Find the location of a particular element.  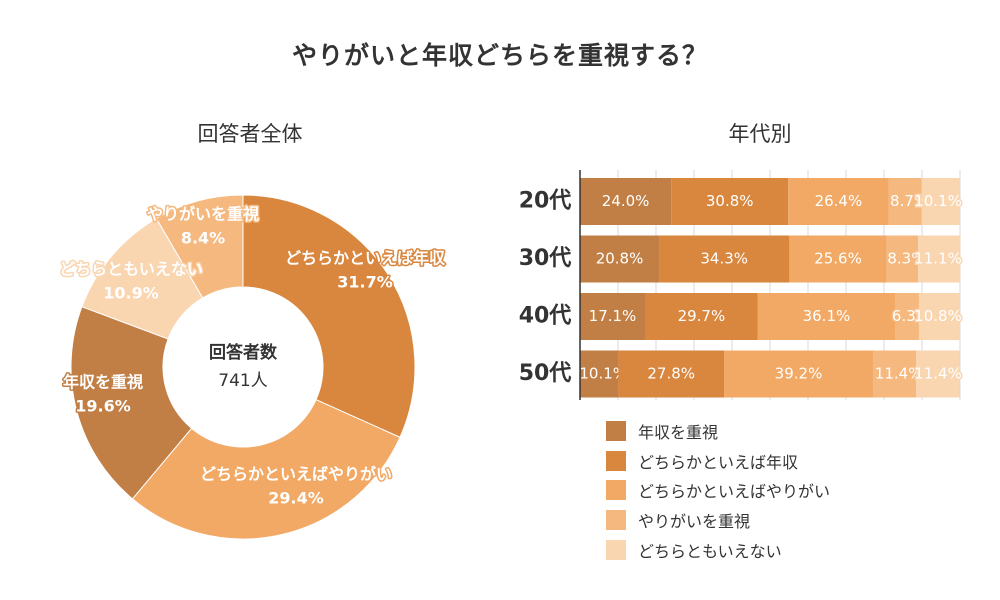

bar-data-label: 36.1% is located at coordinates (827, 316).